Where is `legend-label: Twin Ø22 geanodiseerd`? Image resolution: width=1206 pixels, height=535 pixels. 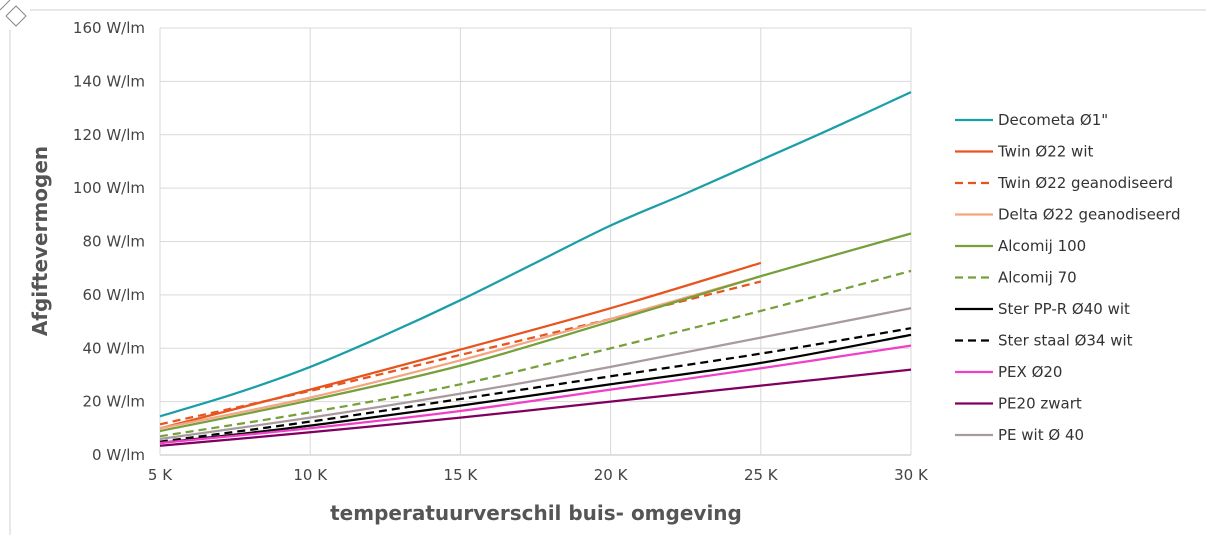 legend-label: Twin Ø22 geanodiseerd is located at coordinates (1085, 183).